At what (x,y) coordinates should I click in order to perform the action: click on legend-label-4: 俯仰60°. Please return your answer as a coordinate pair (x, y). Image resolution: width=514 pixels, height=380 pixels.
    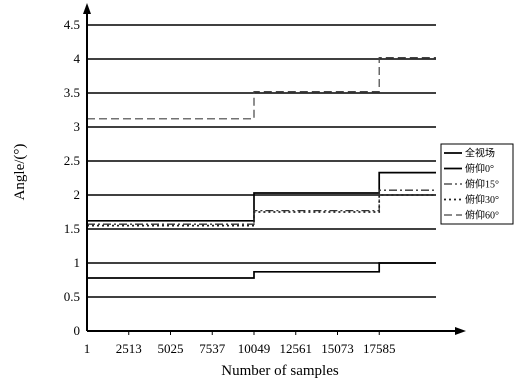
    Looking at the image, I should click on (482, 215).